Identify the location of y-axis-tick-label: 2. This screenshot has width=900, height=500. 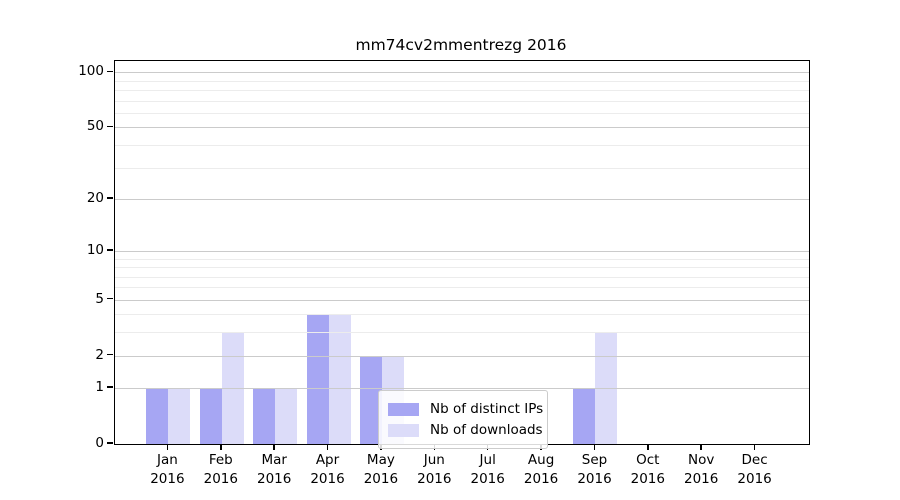
(99, 354).